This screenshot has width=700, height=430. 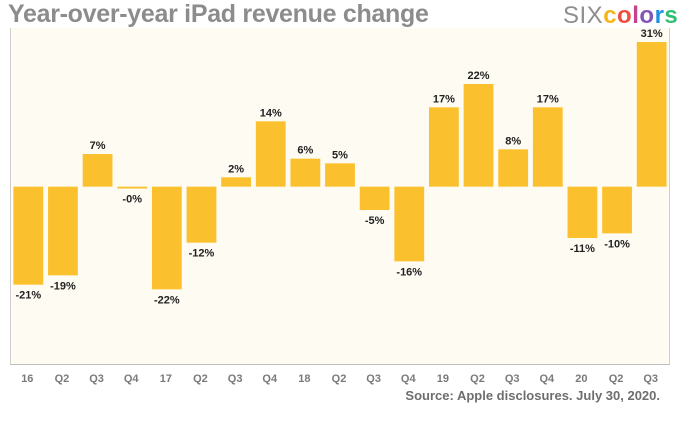 What do you see at coordinates (218, 14) in the screenshot?
I see `chart-title: Year-over-year iPad revenue change` at bounding box center [218, 14].